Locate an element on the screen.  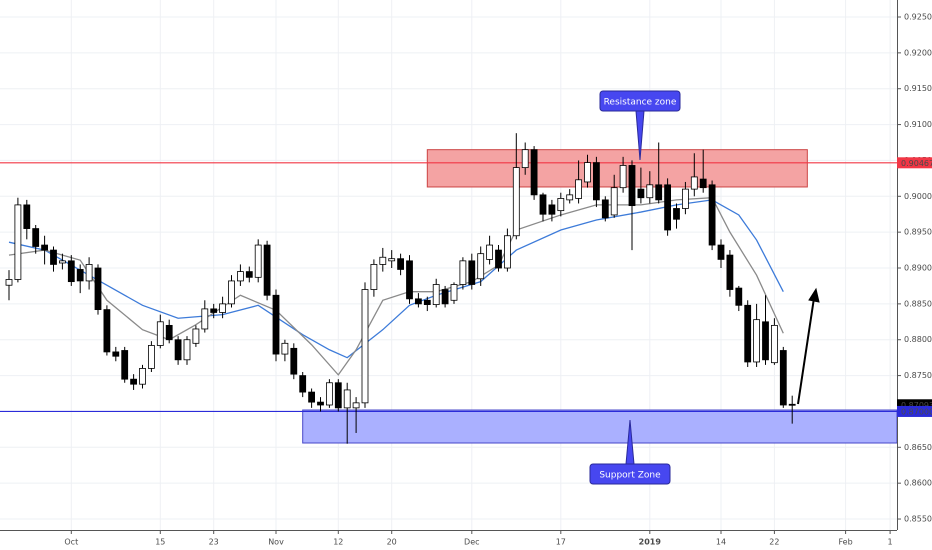
y-tick-label: 0.92500 is located at coordinates (918, 16).